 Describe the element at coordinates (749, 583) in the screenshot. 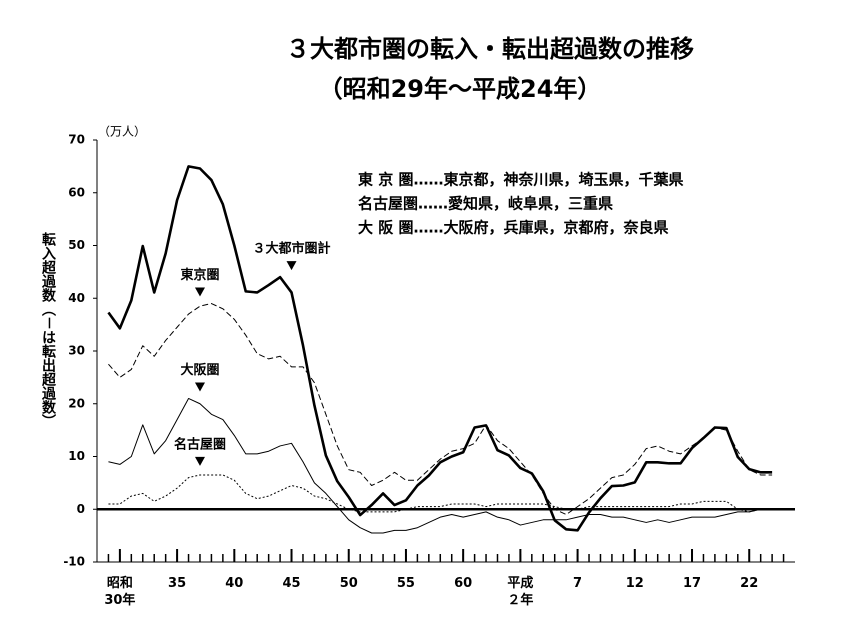

I see `x-tick-label: 22` at that location.